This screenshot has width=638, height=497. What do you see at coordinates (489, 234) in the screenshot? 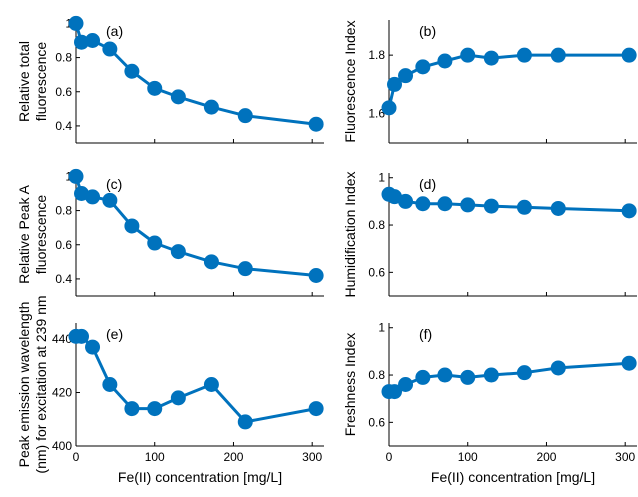
I see `panel-d: 0.6 0.8 1 Humidification Index (d)` at bounding box center [489, 234].